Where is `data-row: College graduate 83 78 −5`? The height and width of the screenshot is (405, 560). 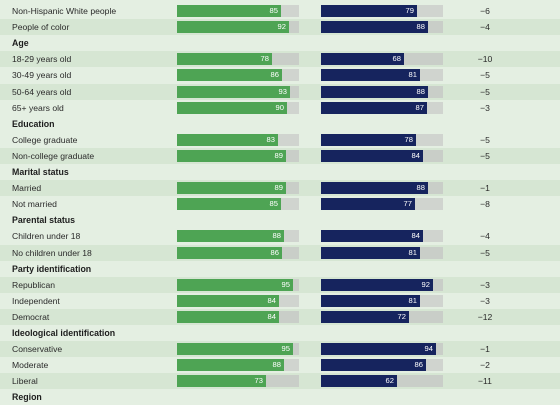
data-row: College graduate 83 78 −5 is located at coordinates (280, 140).